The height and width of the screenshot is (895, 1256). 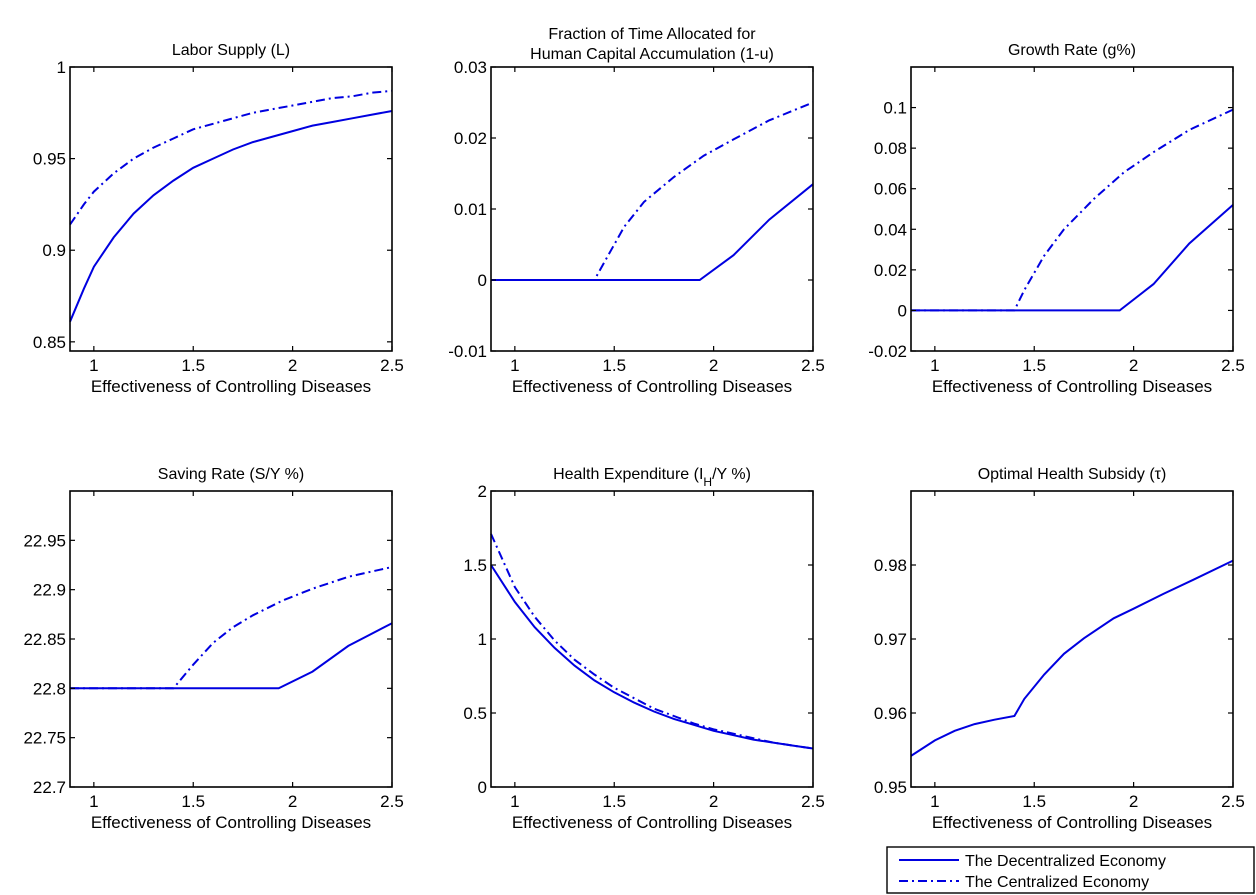 I want to click on chart-title: Optimal Health Subsidy (τ), so click(x=1072, y=474).